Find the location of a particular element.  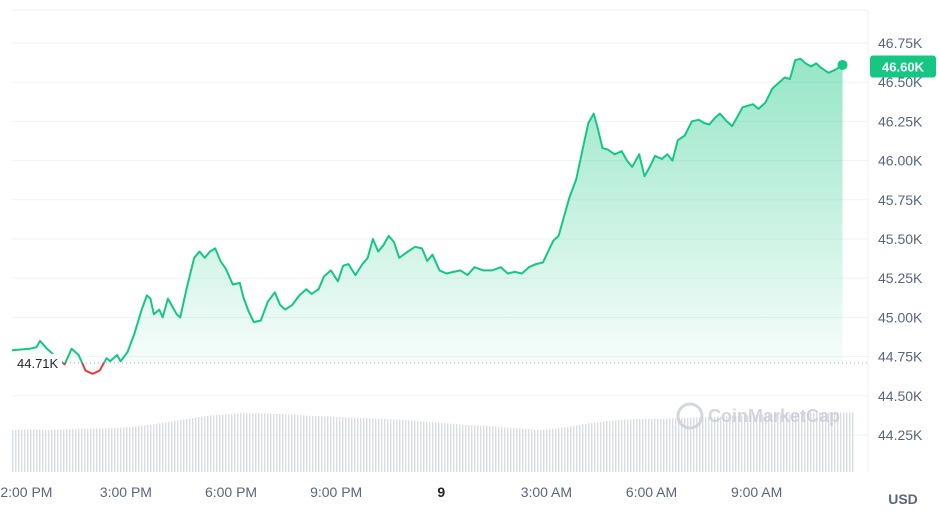

x-tick-label: 12:00 PM is located at coordinates (26, 492).